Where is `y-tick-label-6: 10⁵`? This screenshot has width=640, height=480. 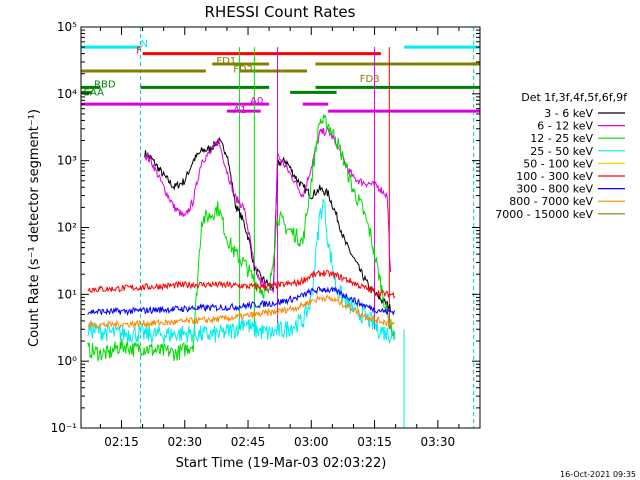 y-tick-label-6: 10⁵ is located at coordinates (67, 27).